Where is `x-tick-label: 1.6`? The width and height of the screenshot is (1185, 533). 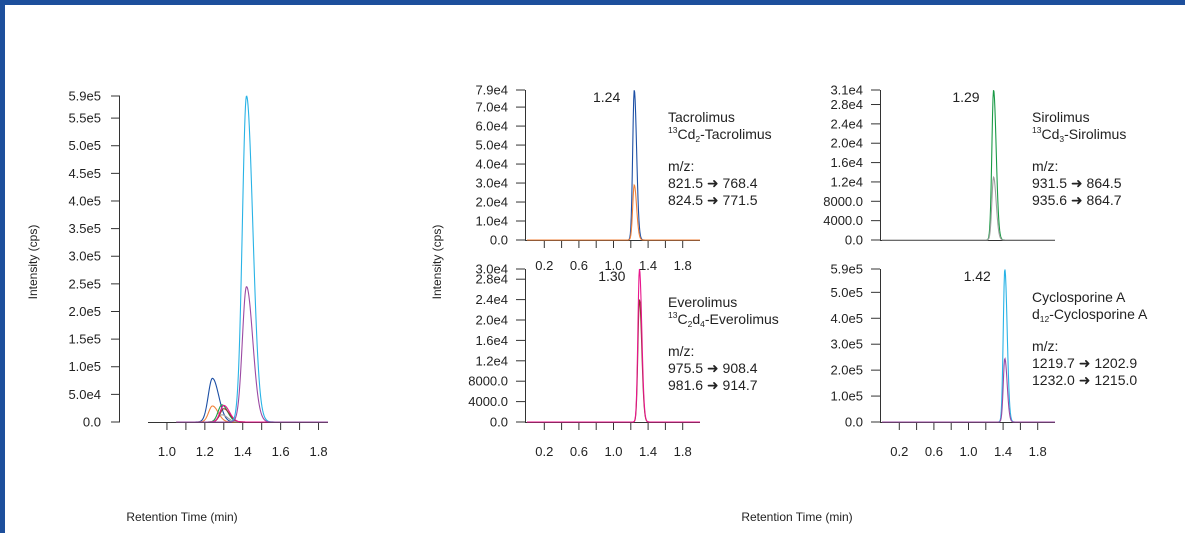 x-tick-label: 1.6 is located at coordinates (281, 451).